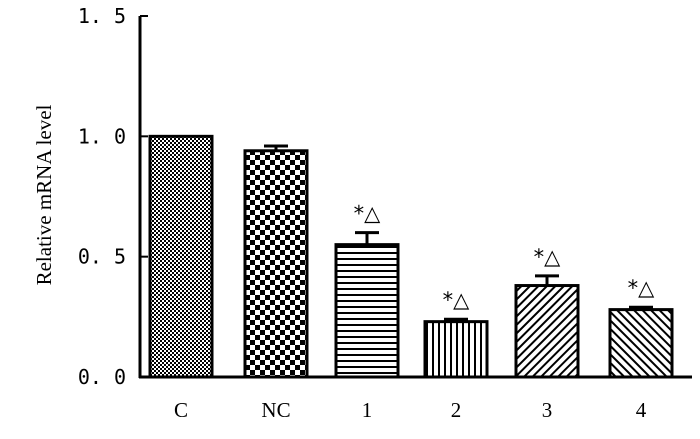 The image size is (700, 439). Describe the element at coordinates (276, 264) in the screenshot. I see `bar-NC` at that location.